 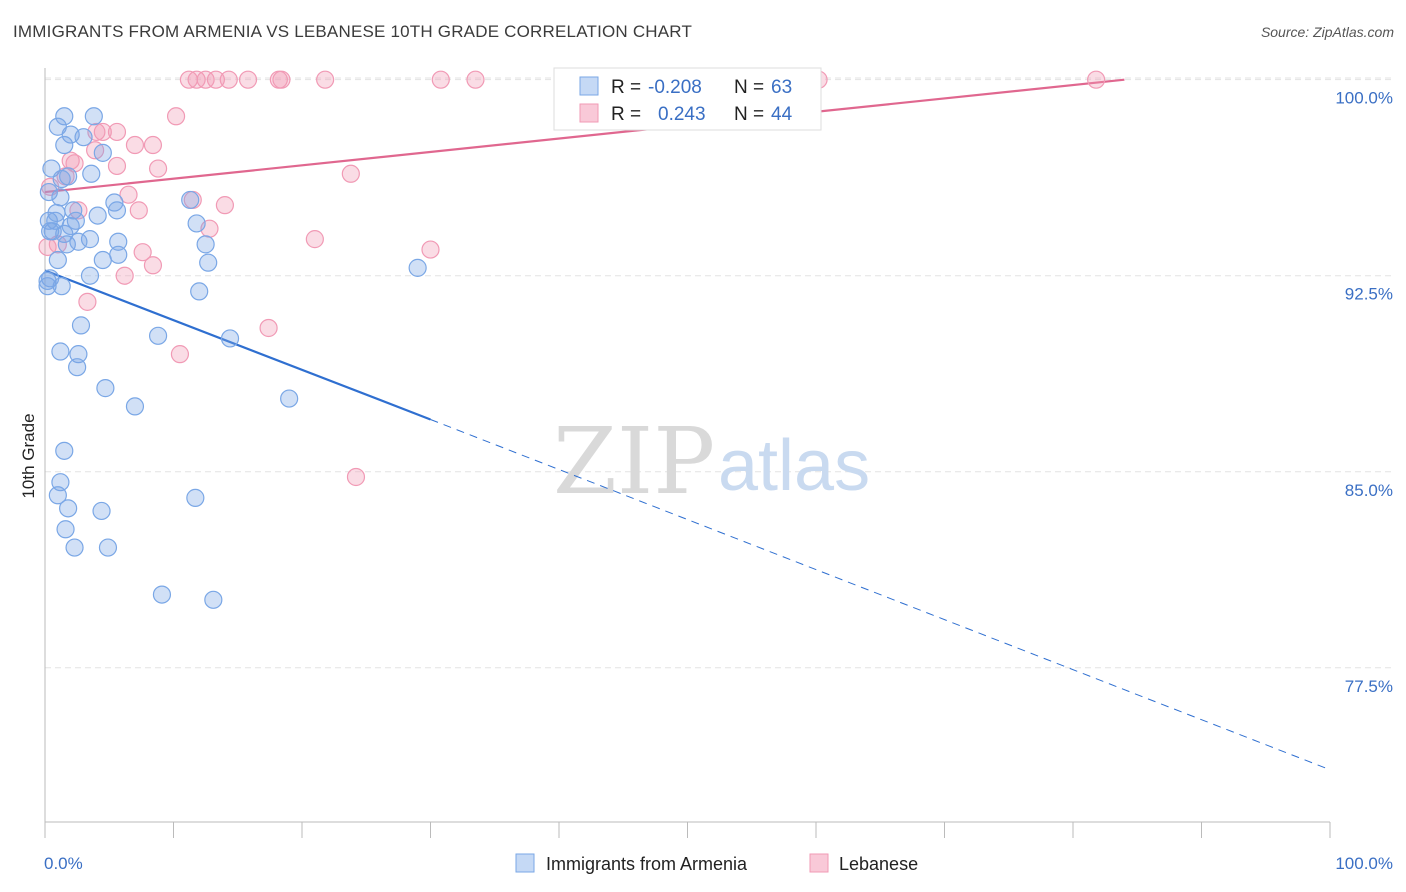 I want to click on legend-r-label-1: R =, so click(x=626, y=87).